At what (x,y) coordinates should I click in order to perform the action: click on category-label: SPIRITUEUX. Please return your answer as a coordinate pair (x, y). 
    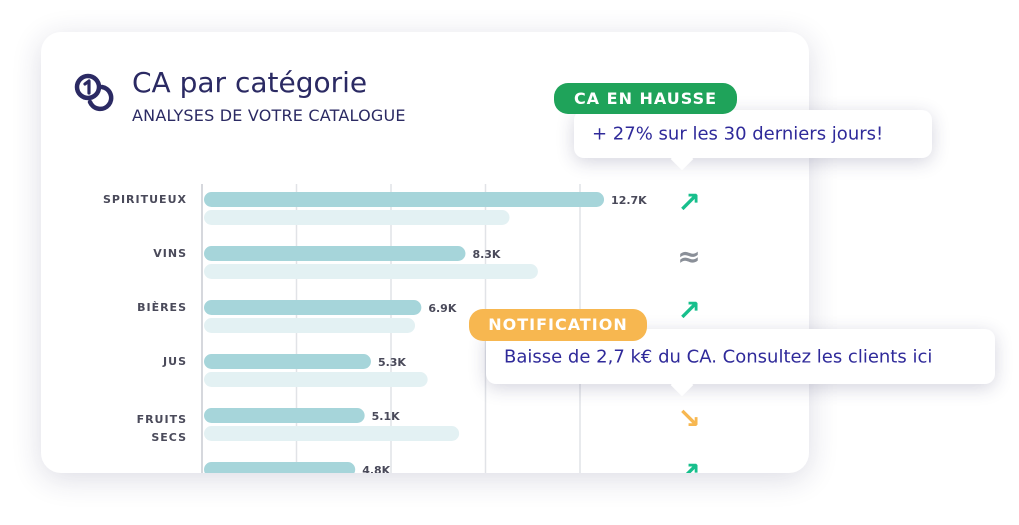
    Looking at the image, I should click on (144, 199).